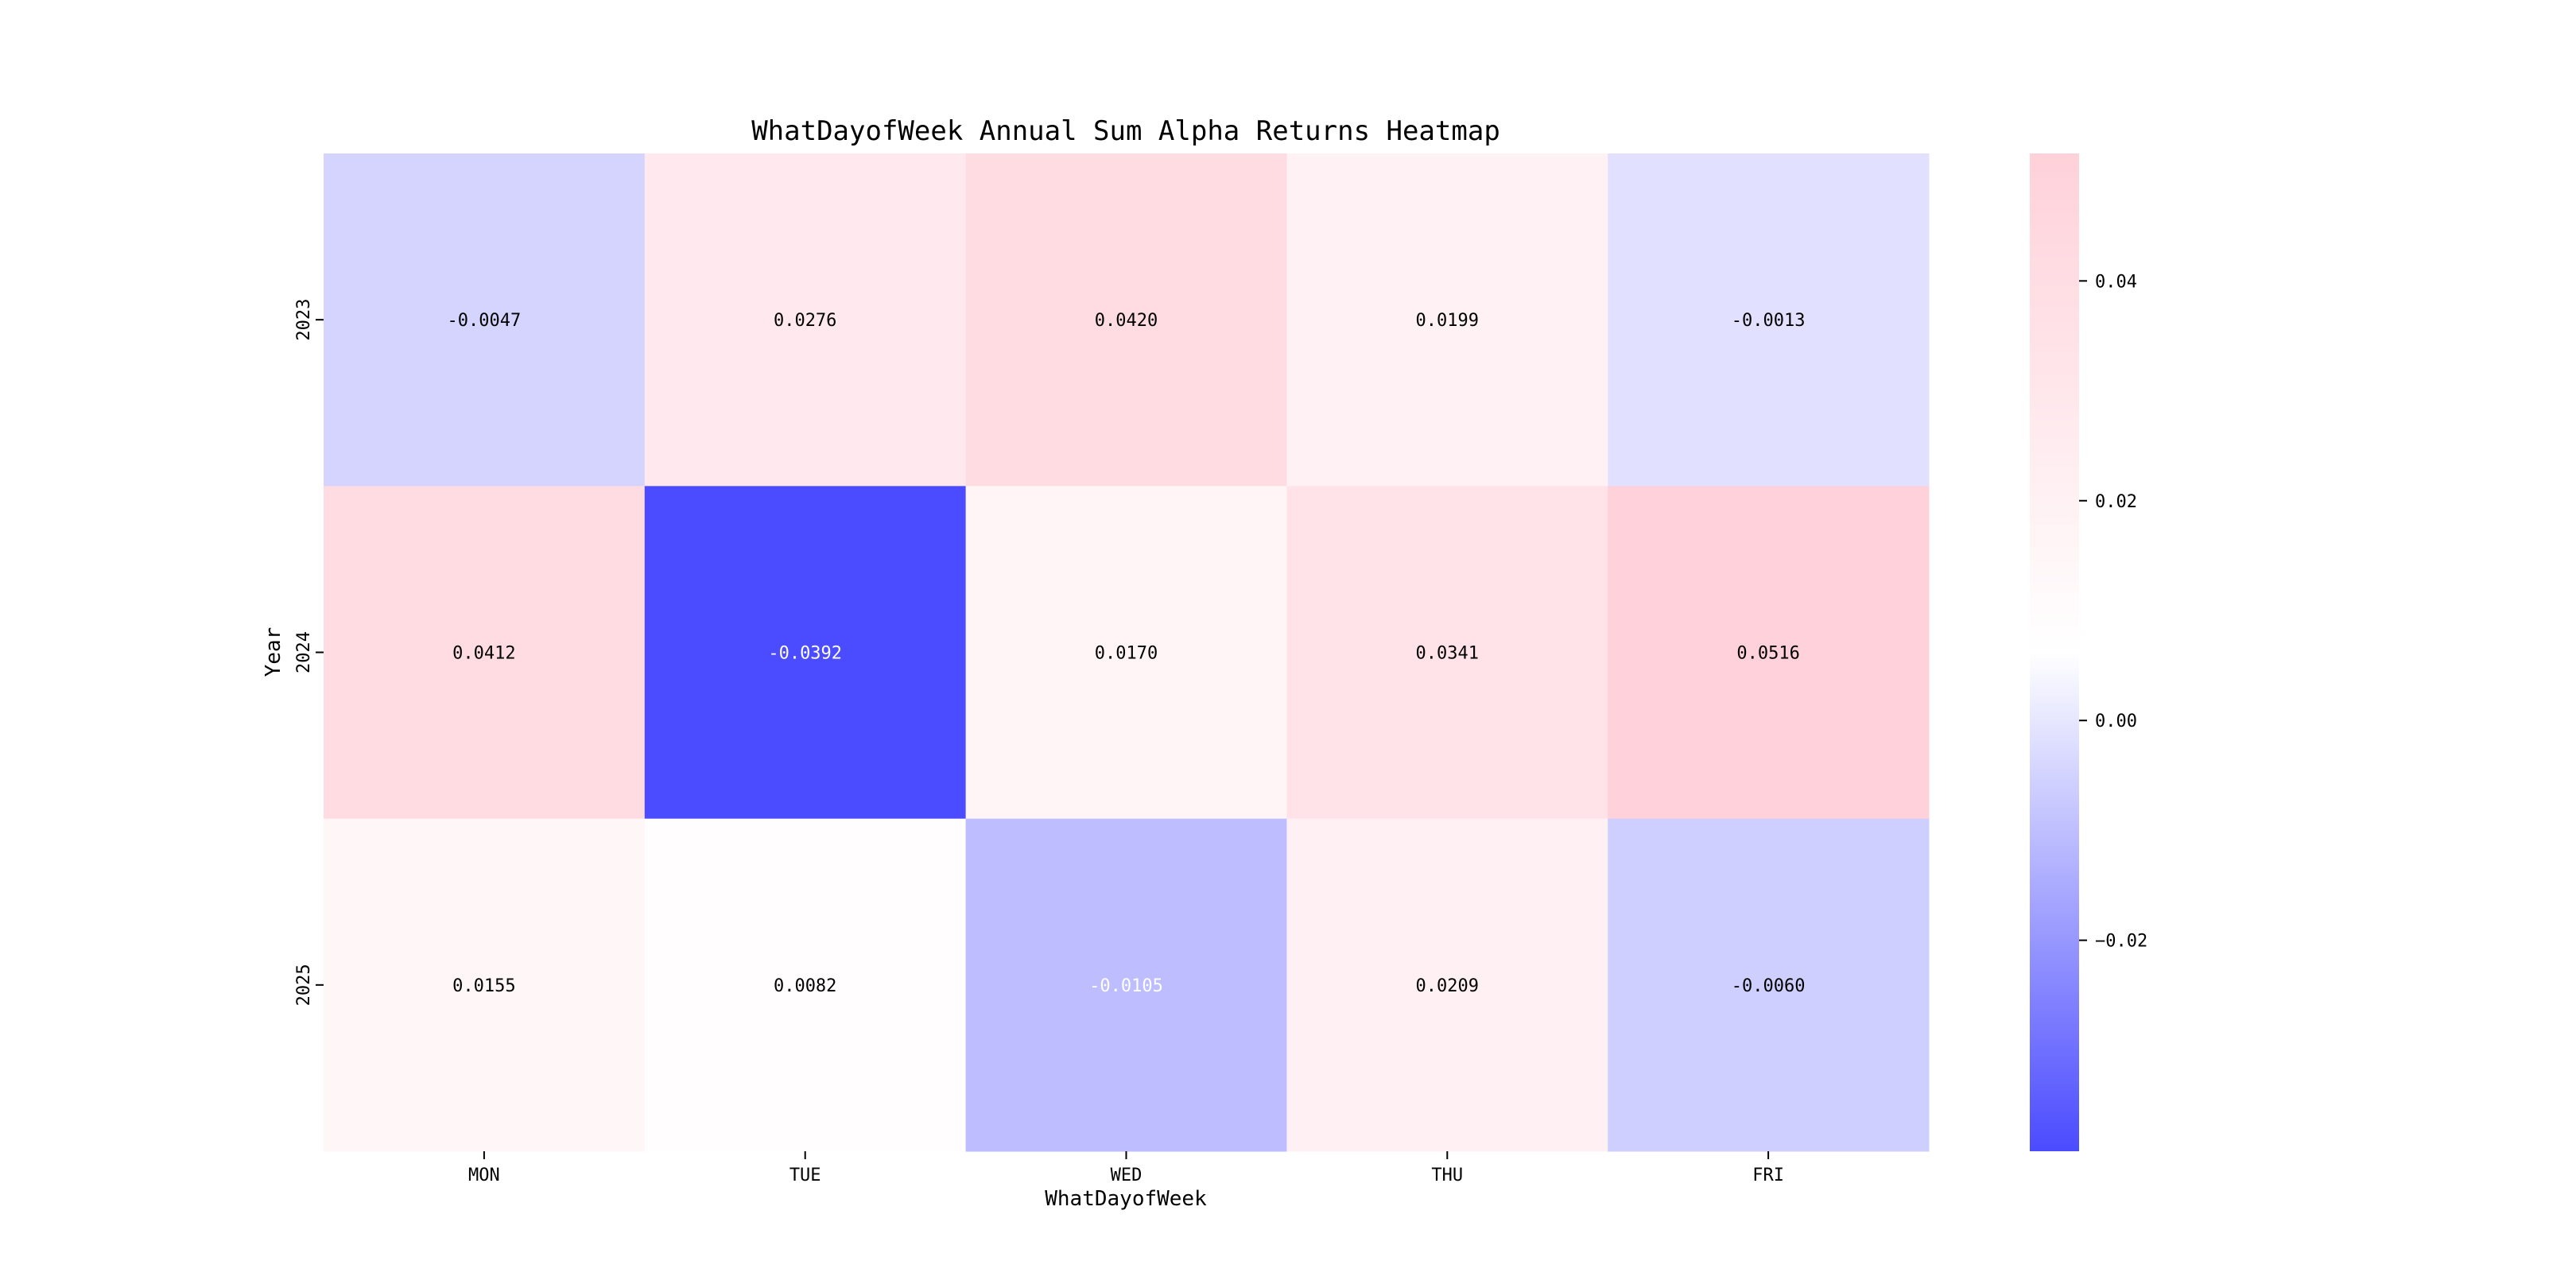 Image resolution: width=2576 pixels, height=1288 pixels. What do you see at coordinates (1126, 1199) in the screenshot?
I see `x-axis-label: WhatDayofWeek` at bounding box center [1126, 1199].